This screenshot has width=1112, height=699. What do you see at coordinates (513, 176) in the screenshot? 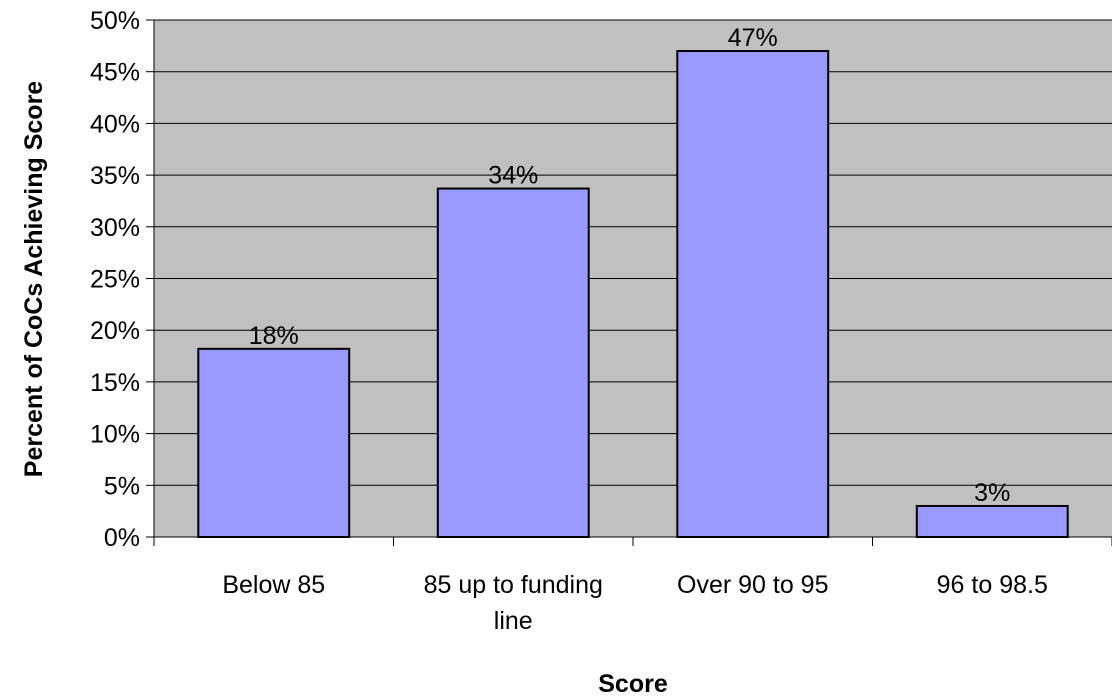
I see `data-label: 34%` at bounding box center [513, 176].